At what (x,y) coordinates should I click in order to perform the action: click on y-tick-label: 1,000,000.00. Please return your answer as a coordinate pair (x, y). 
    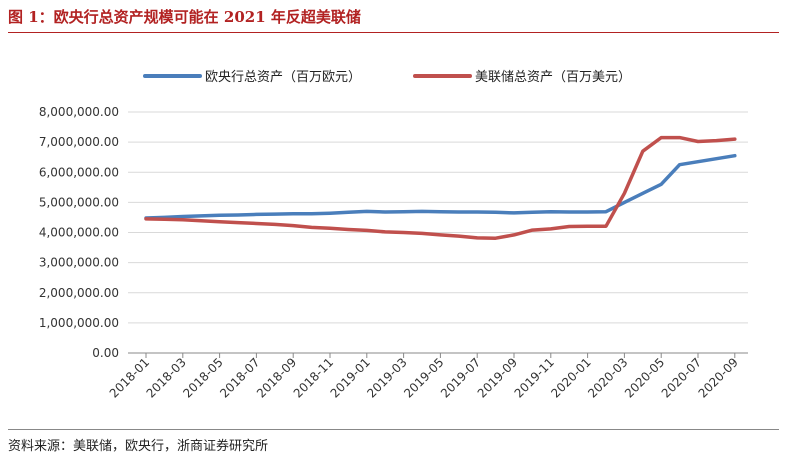
    Looking at the image, I should click on (79, 323).